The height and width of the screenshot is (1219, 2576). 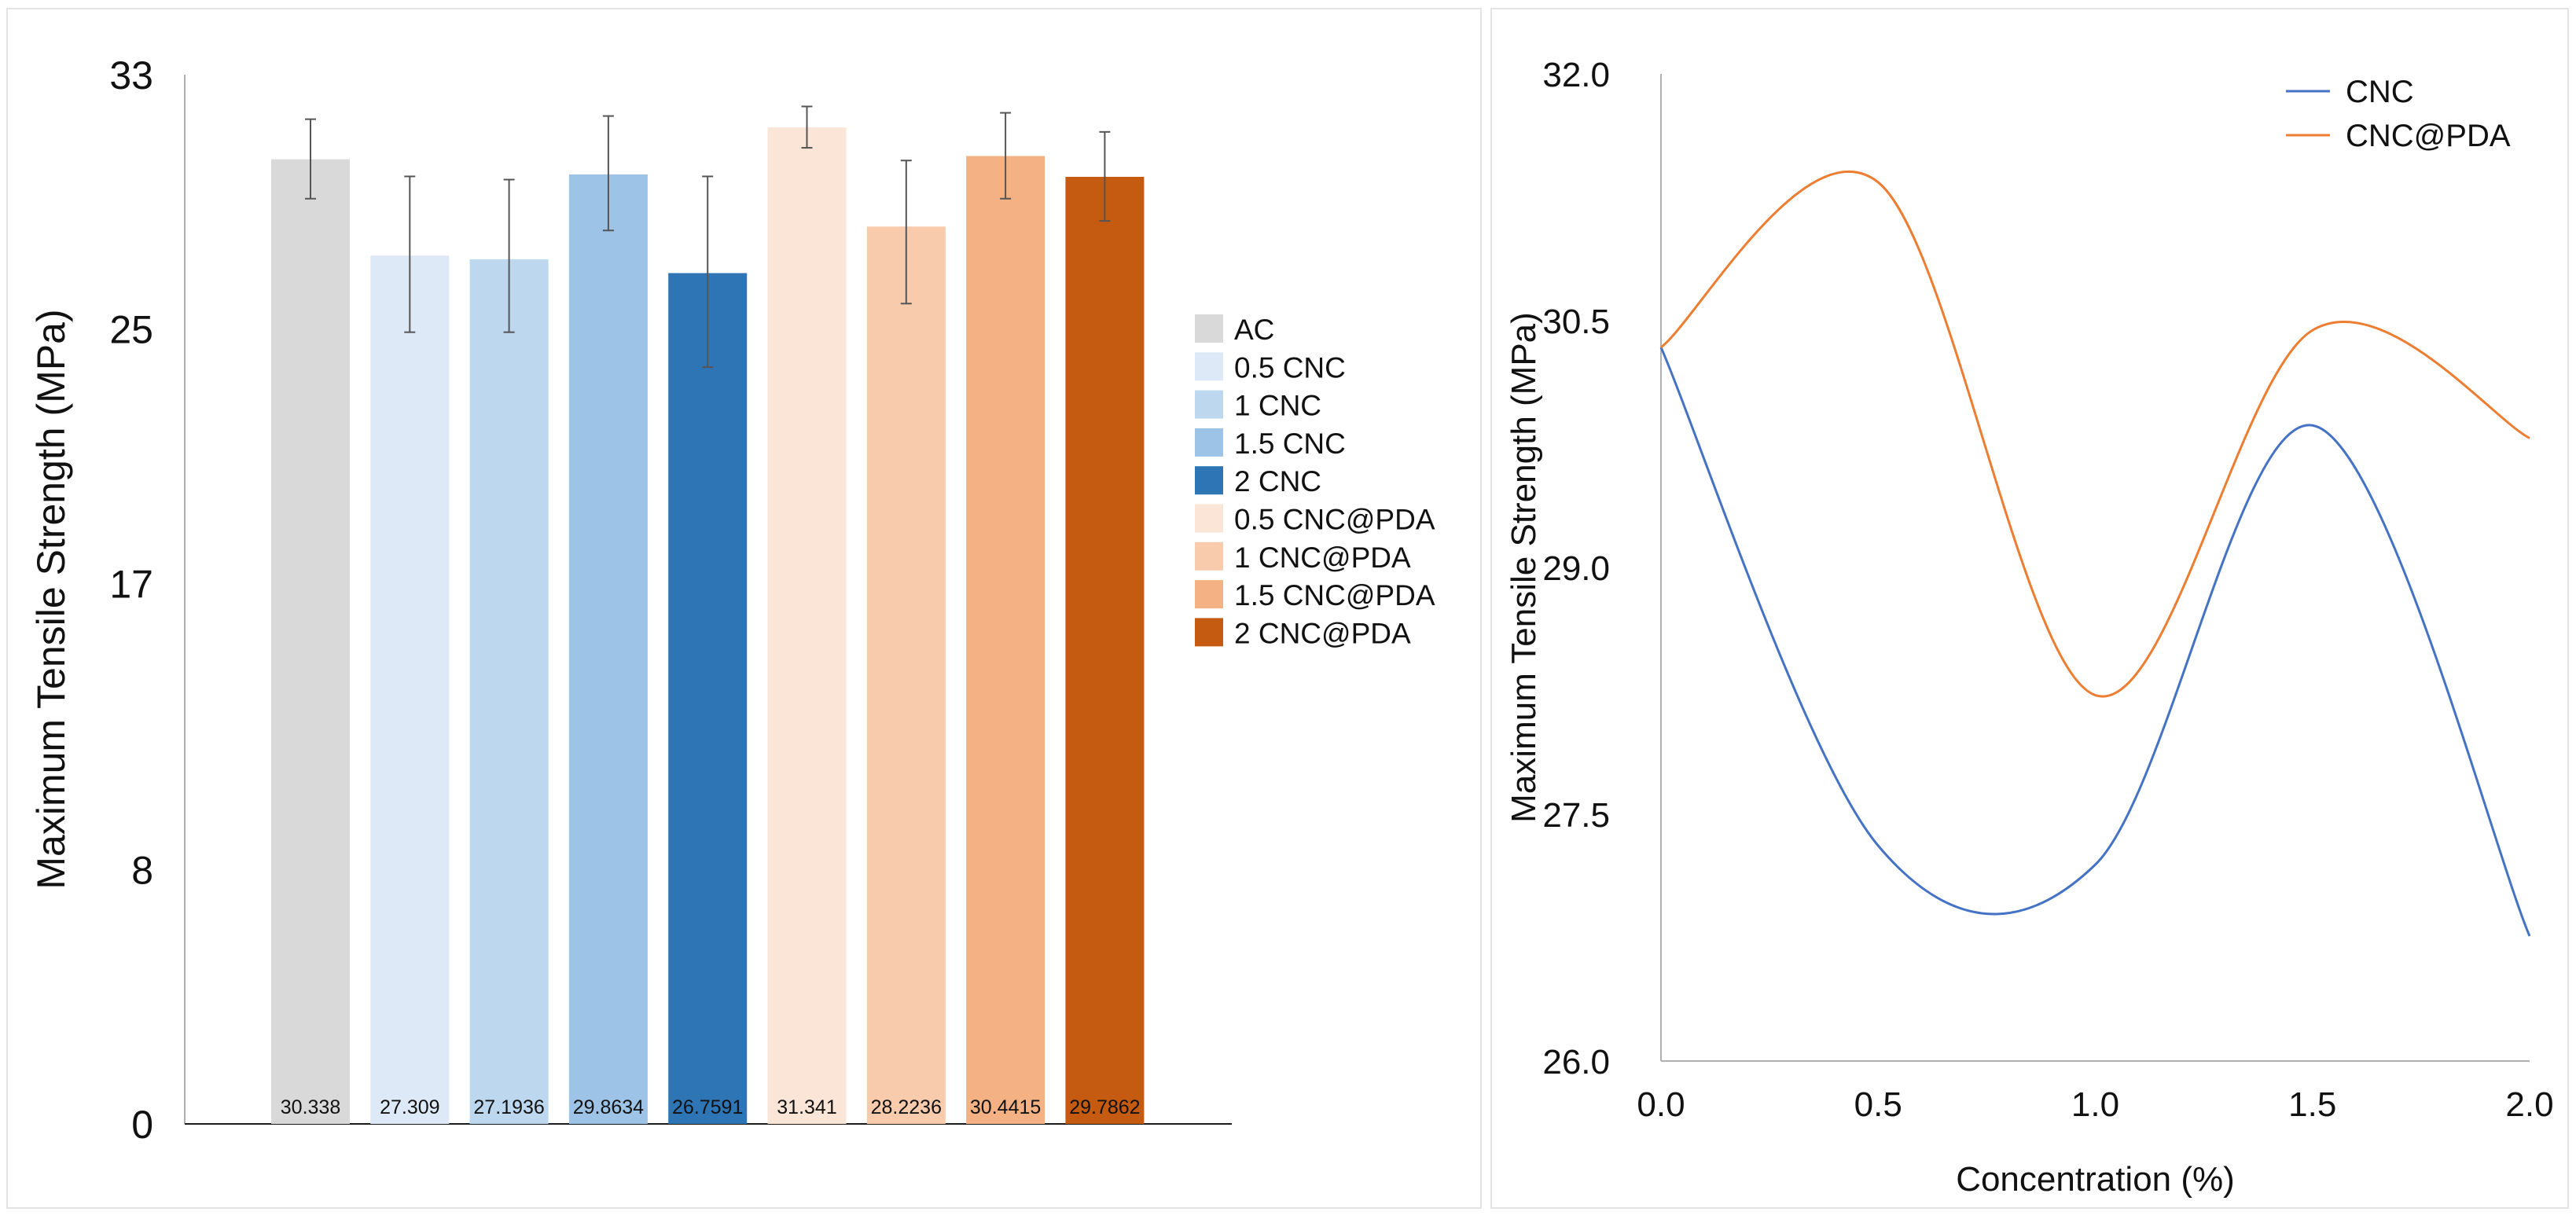 I want to click on bar-2-cnc, so click(x=708, y=699).